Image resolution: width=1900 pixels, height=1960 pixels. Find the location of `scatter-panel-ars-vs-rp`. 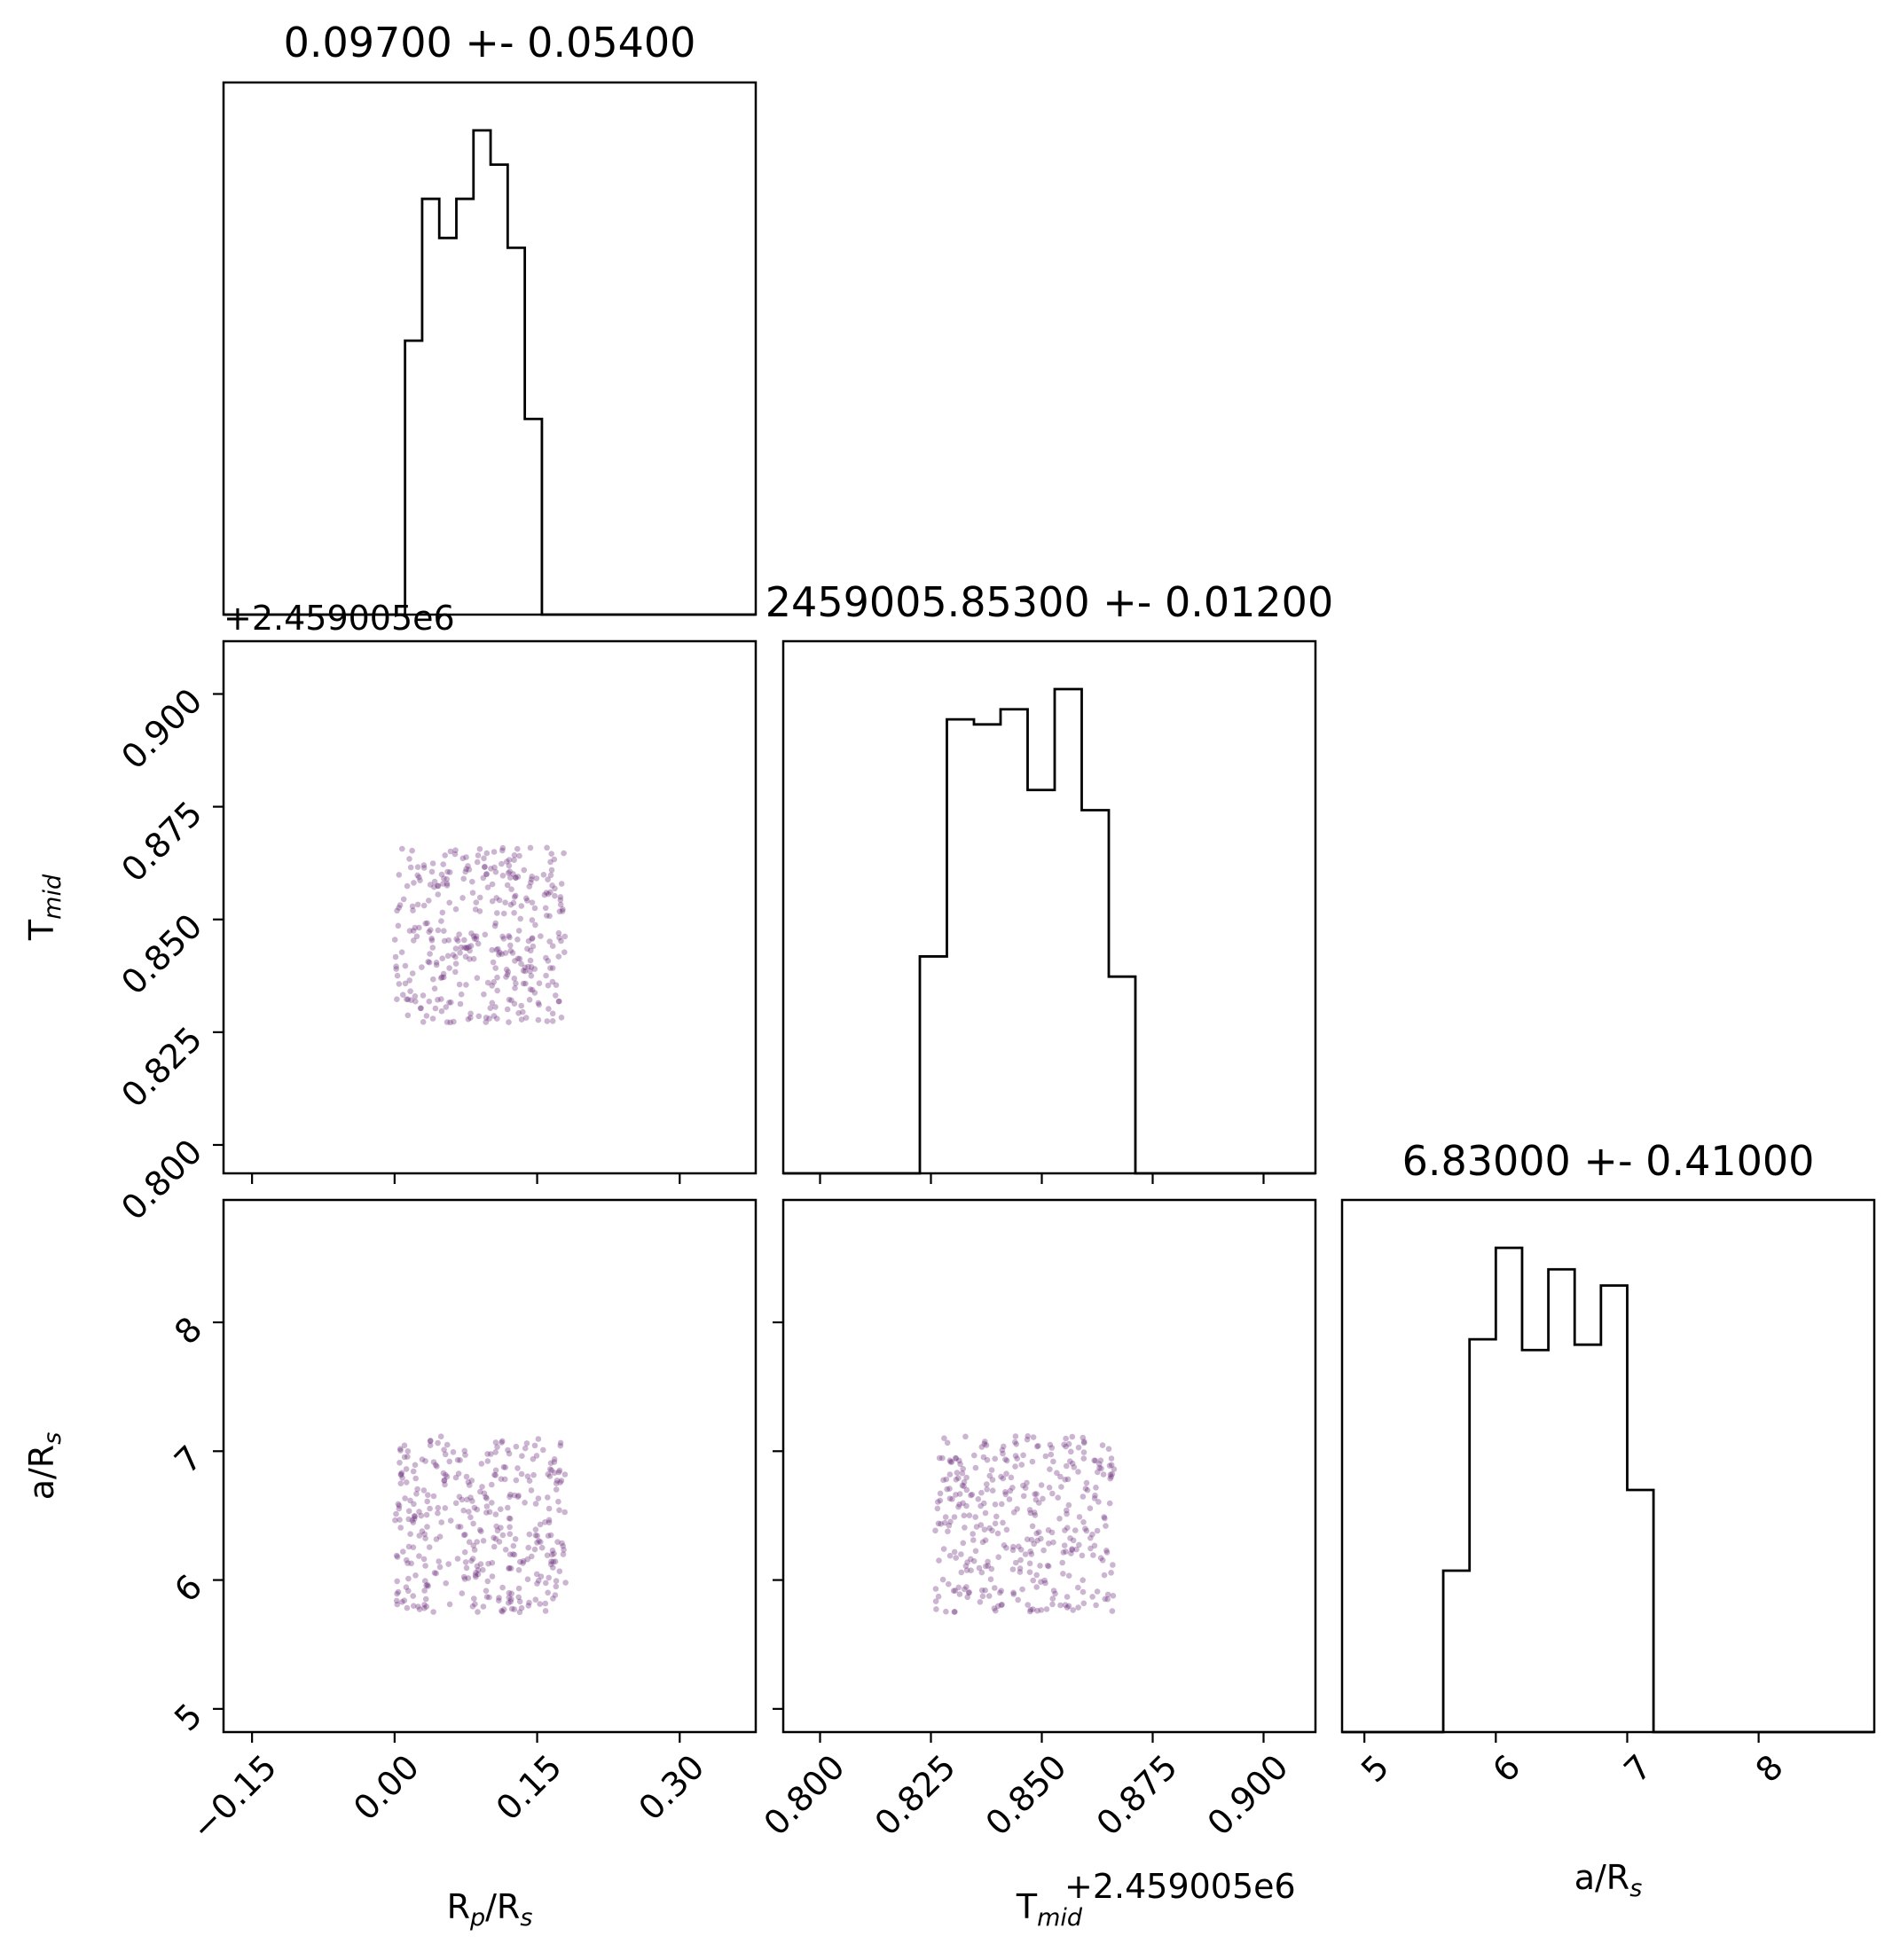

scatter-panel-ars-vs-rp is located at coordinates (490, 1466).